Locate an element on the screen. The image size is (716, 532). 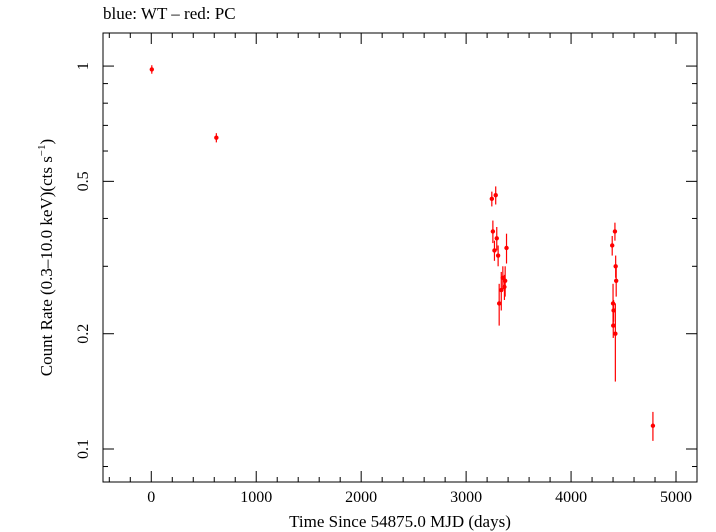
x-tick-label: 1000 is located at coordinates (256, 497).